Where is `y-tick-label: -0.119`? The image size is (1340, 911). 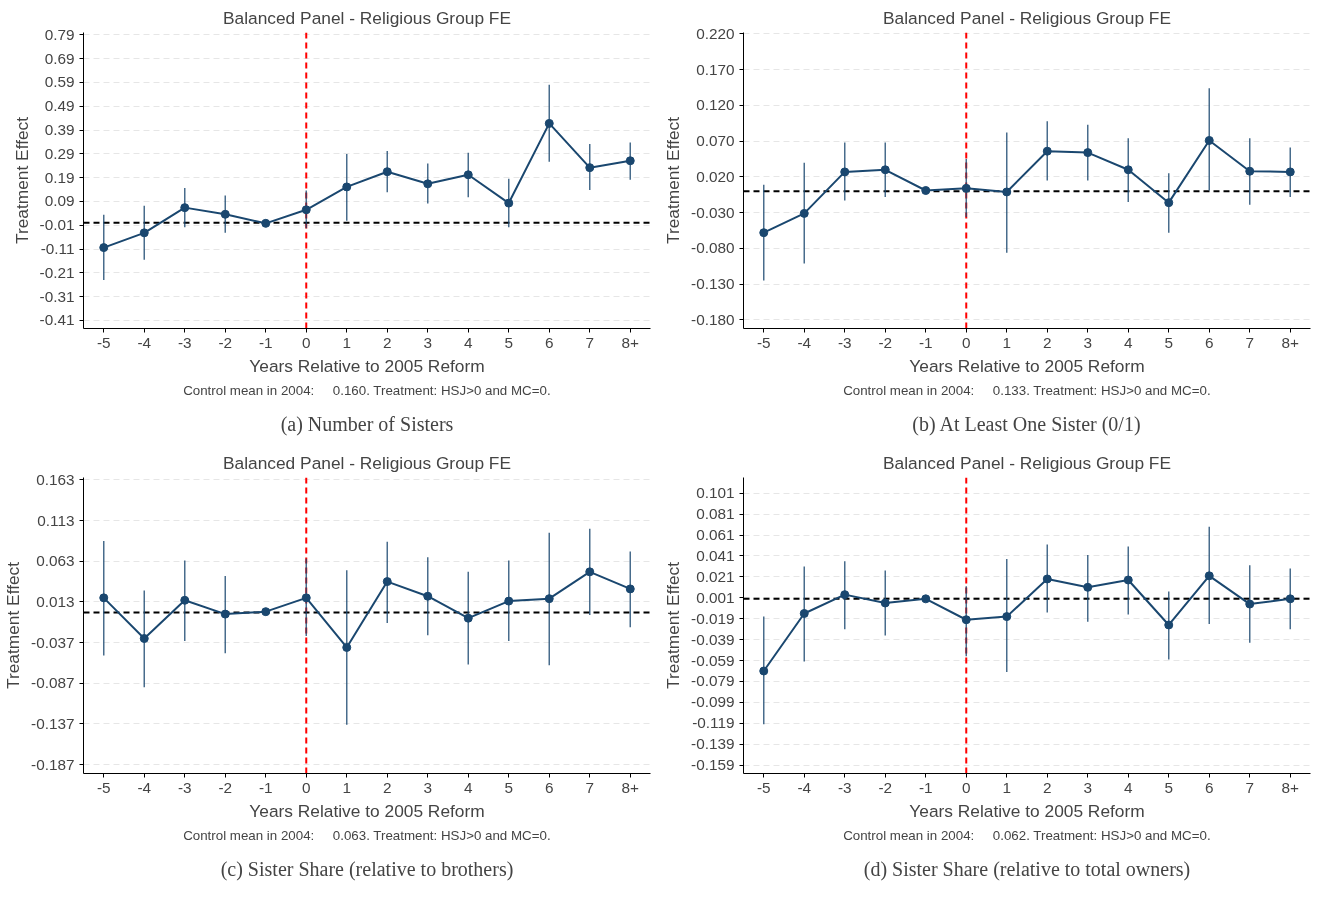
y-tick-label: -0.119 is located at coordinates (713, 723).